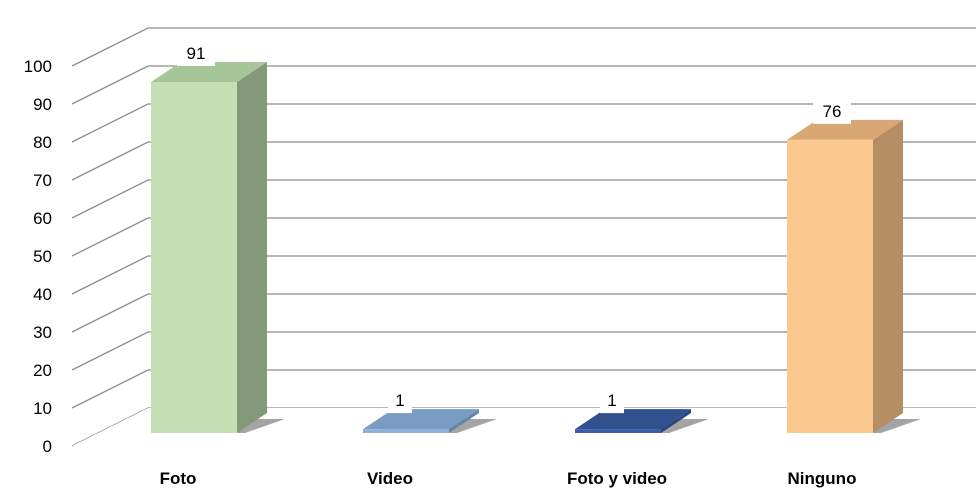  What do you see at coordinates (42, 142) in the screenshot?
I see `y-tick-label: 80` at bounding box center [42, 142].